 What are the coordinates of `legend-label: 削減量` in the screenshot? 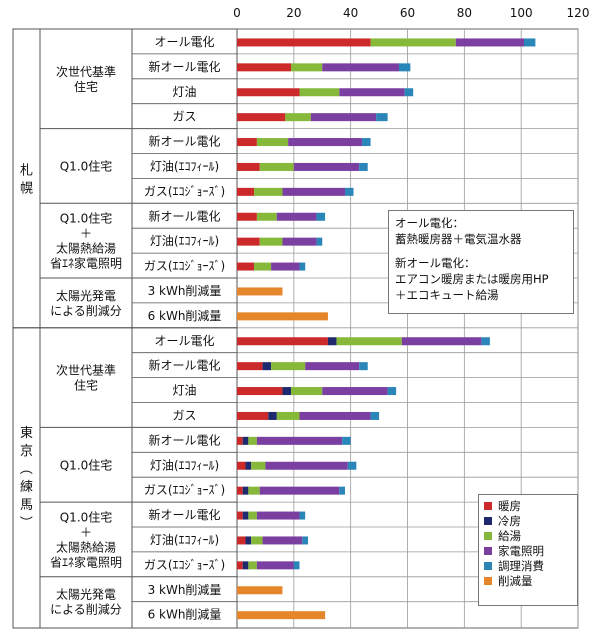 It's located at (515, 580).